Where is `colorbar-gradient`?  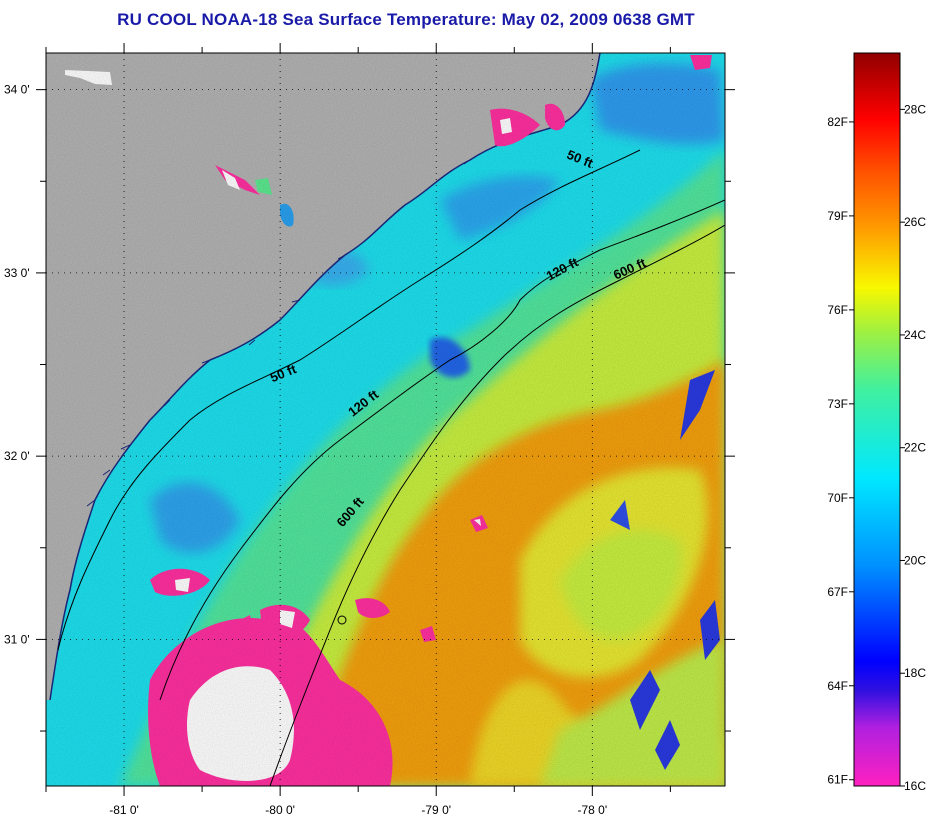
colorbar-gradient is located at coordinates (877, 419).